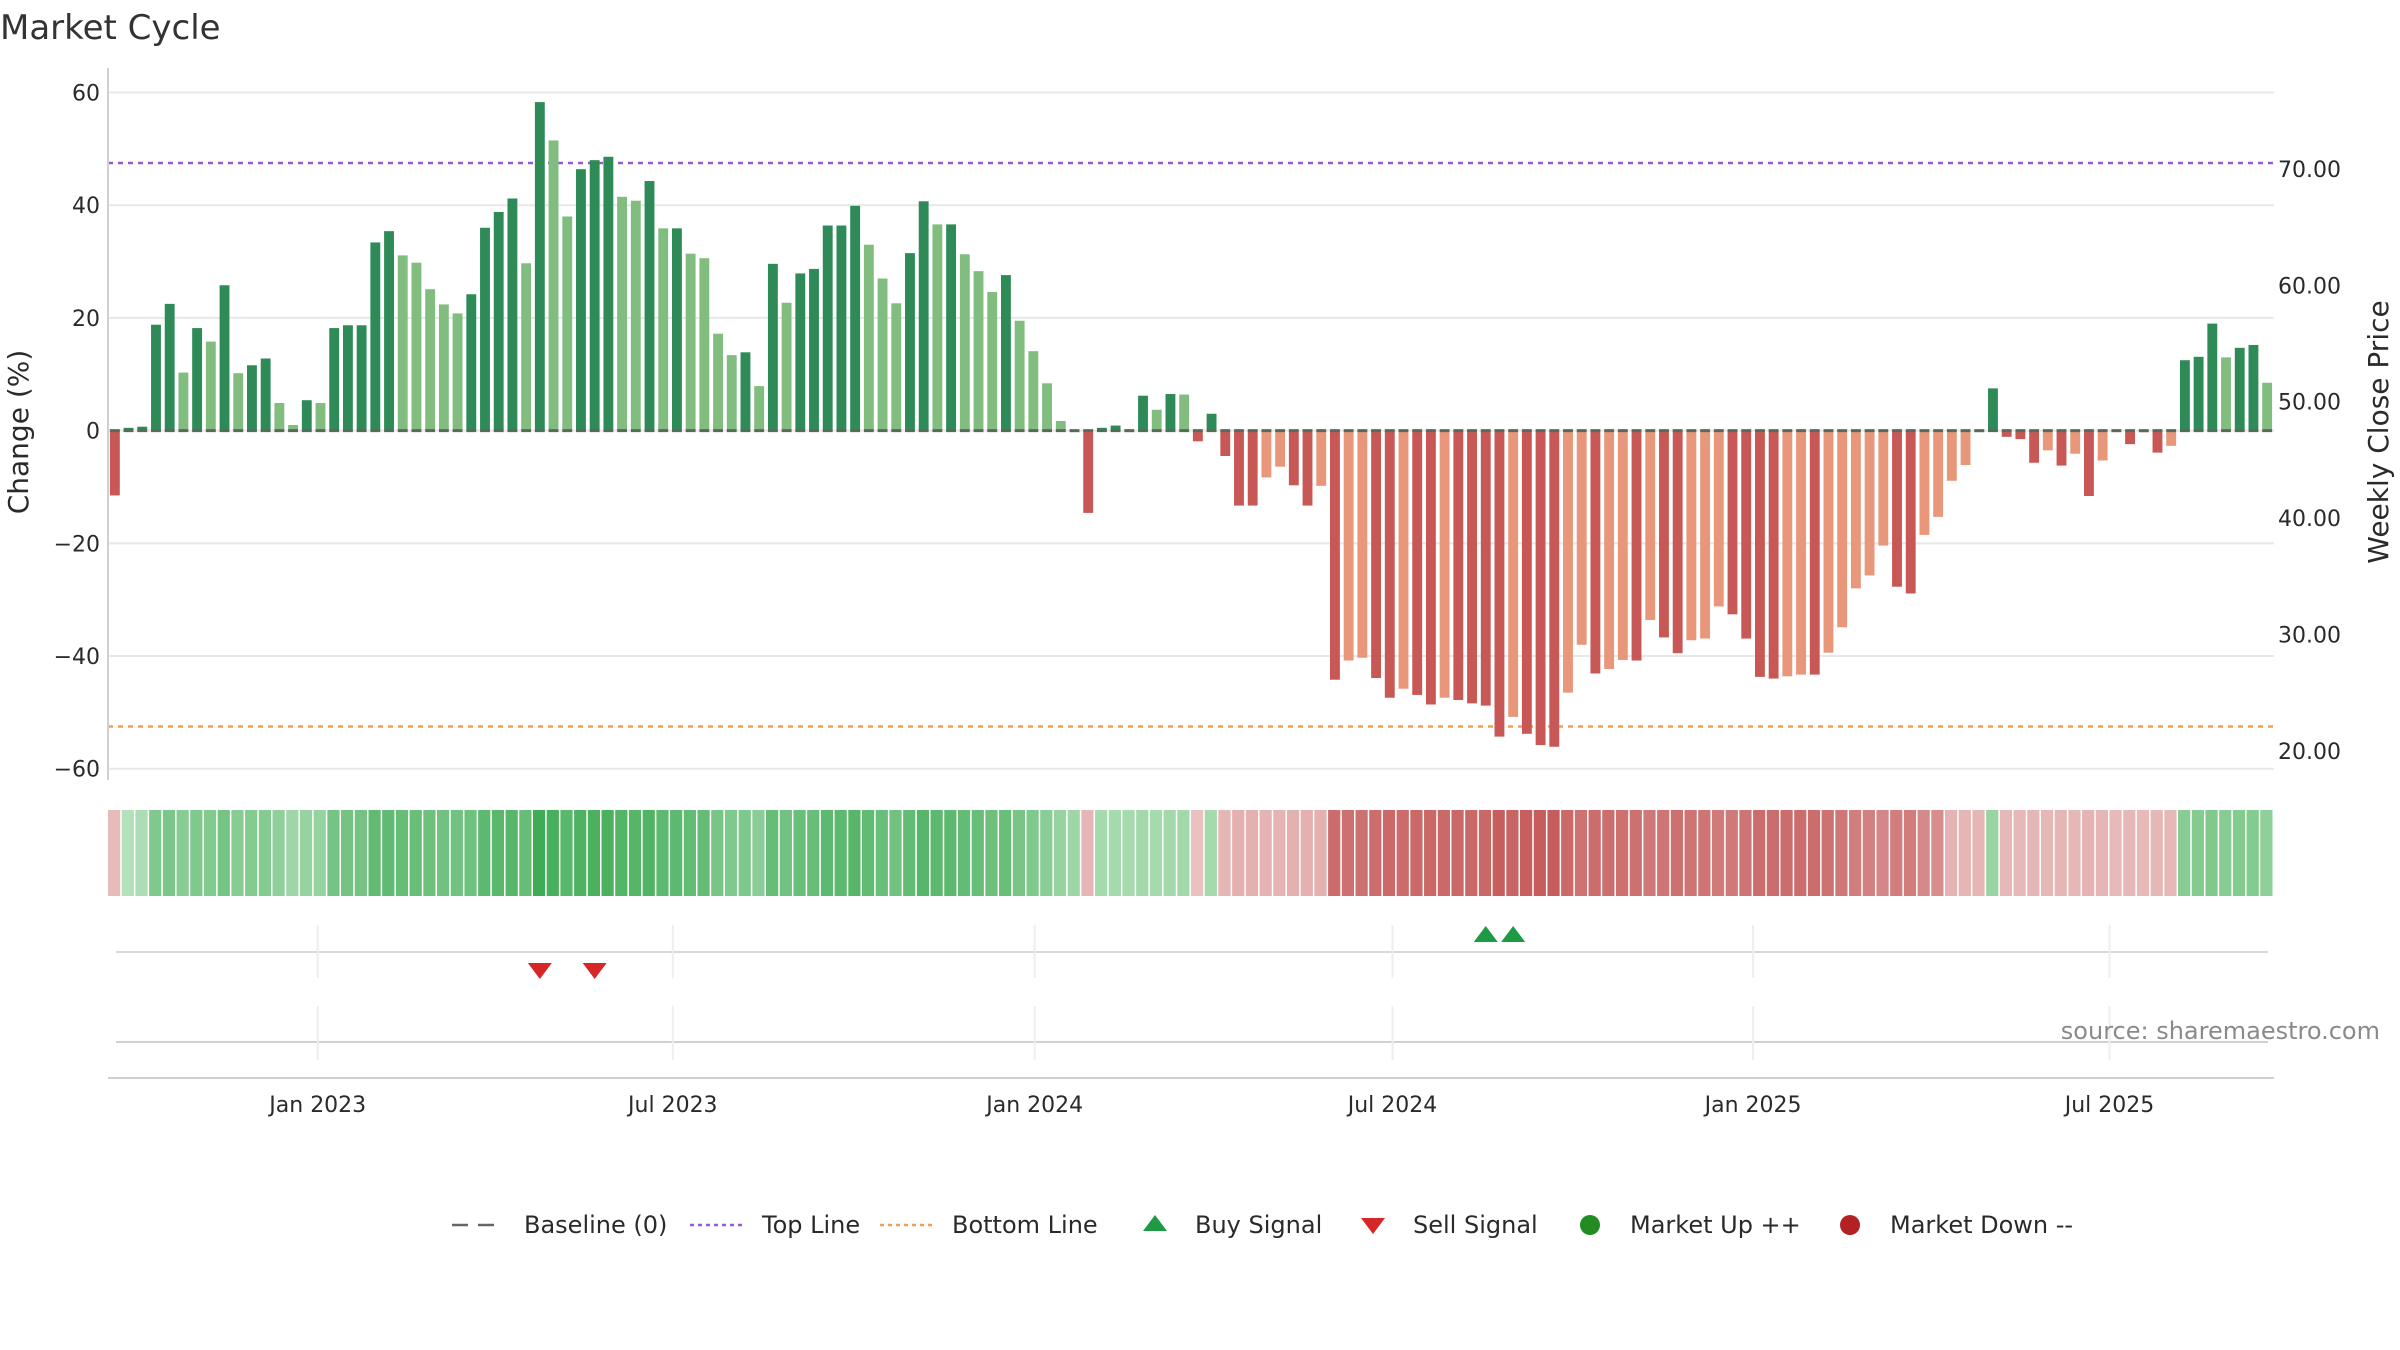 This screenshot has height=1350, width=2400. What do you see at coordinates (2309, 519) in the screenshot?
I see `y2-tick-label: 40.00` at bounding box center [2309, 519].